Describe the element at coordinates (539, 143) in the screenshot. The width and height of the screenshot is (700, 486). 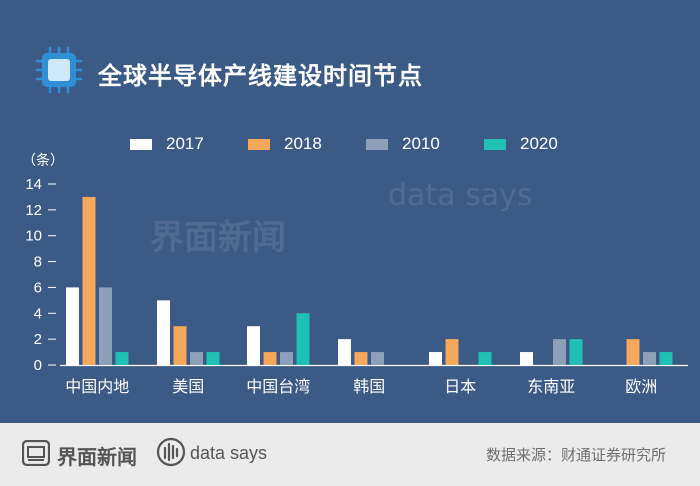
I see `legend-label: 2020` at that location.